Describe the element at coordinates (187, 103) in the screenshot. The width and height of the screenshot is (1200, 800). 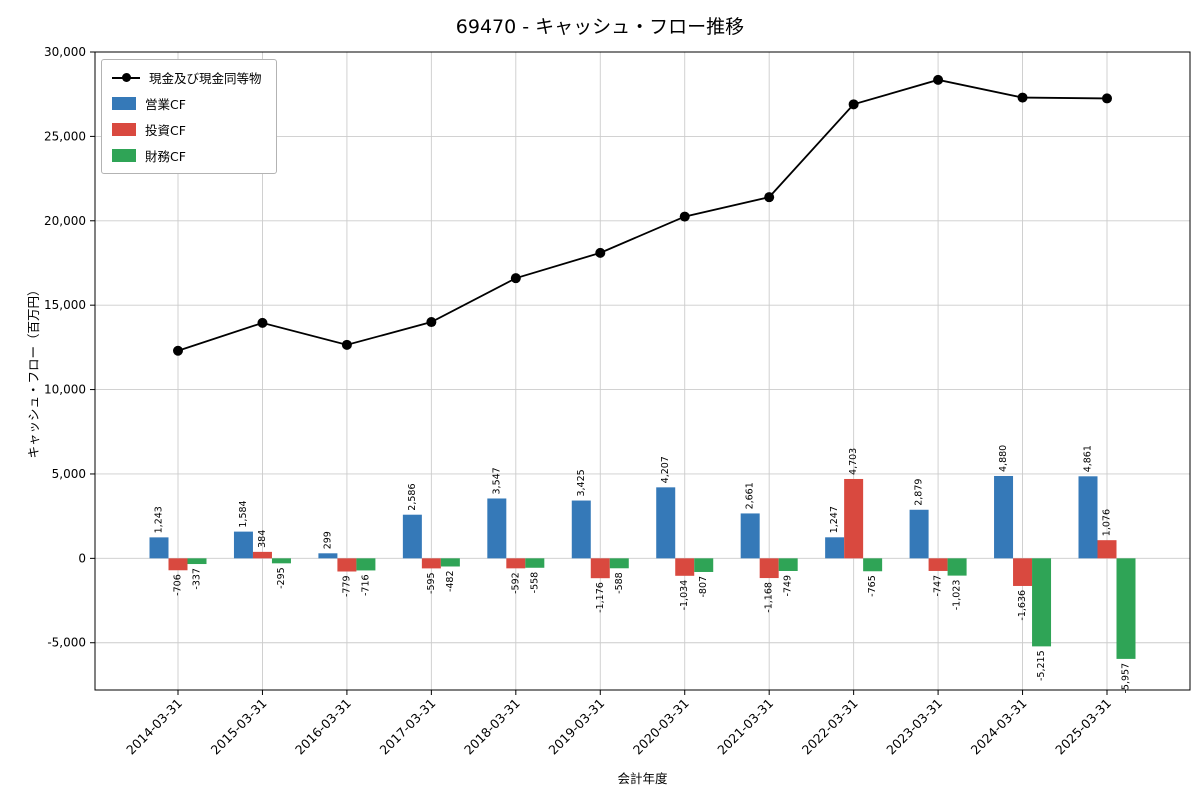
I see `legend-item-operating-cf: 営業CF` at that location.